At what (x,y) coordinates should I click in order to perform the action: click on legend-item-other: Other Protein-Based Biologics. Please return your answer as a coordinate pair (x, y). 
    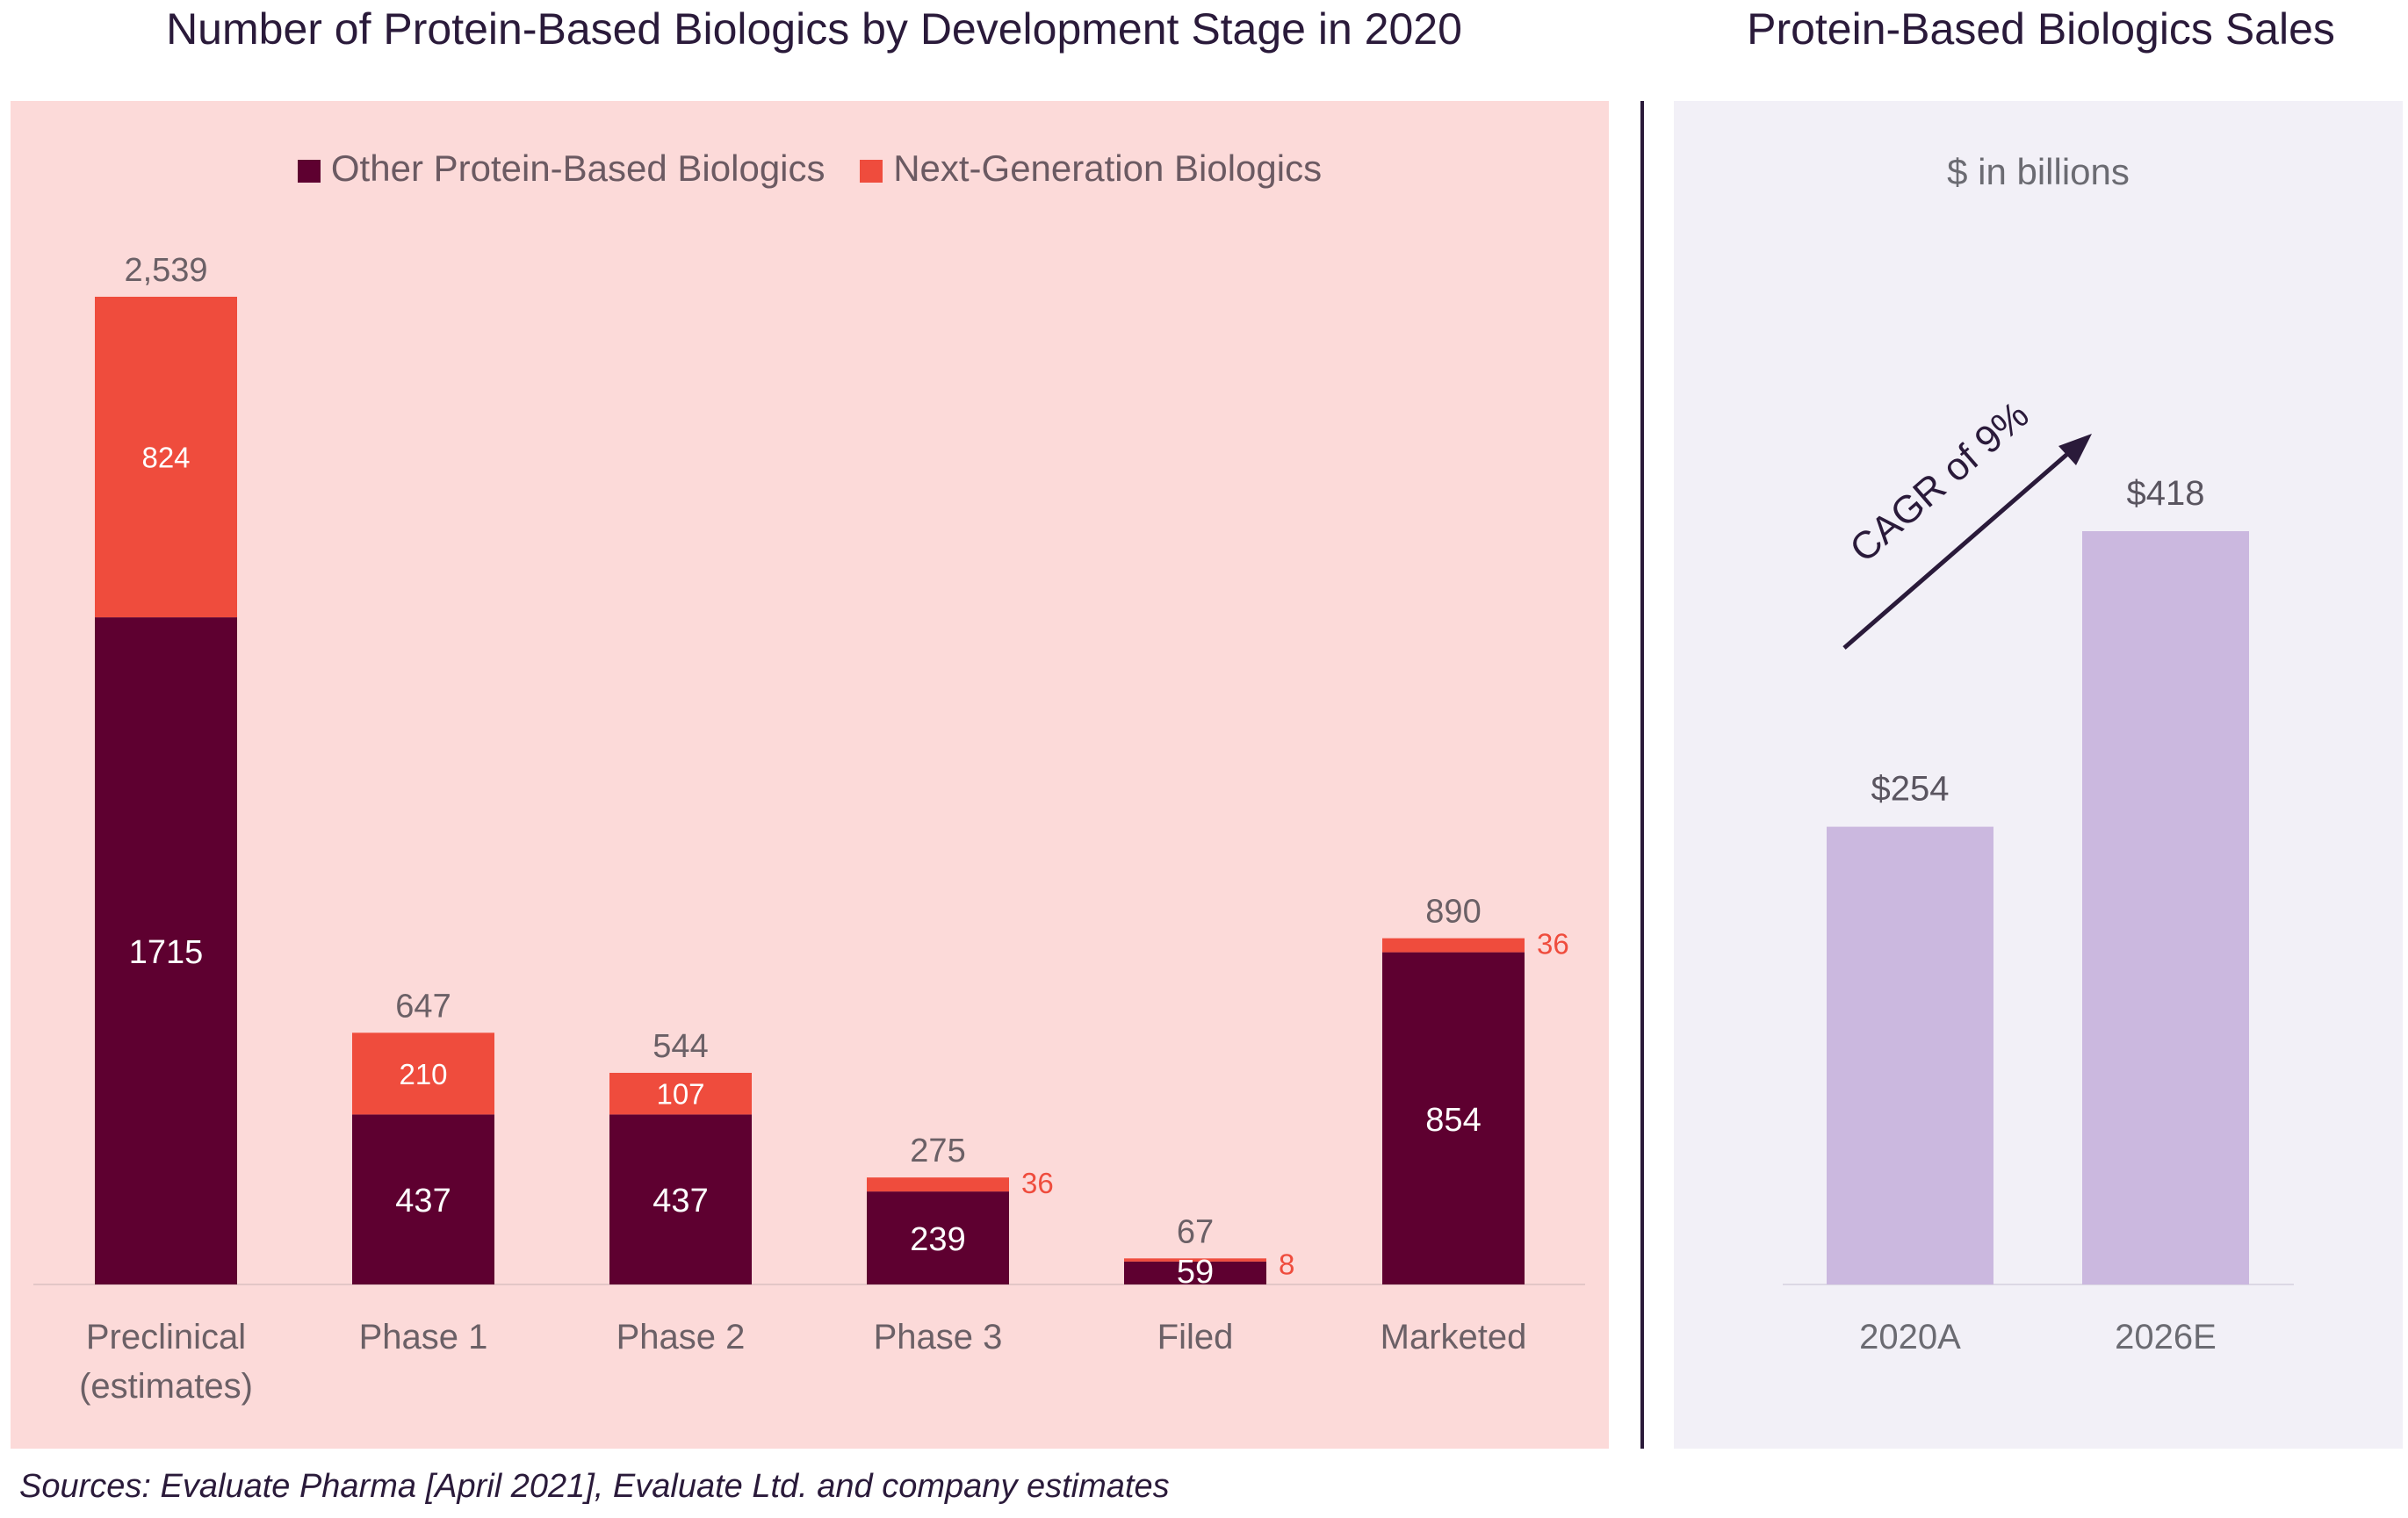
    Looking at the image, I should click on (561, 169).